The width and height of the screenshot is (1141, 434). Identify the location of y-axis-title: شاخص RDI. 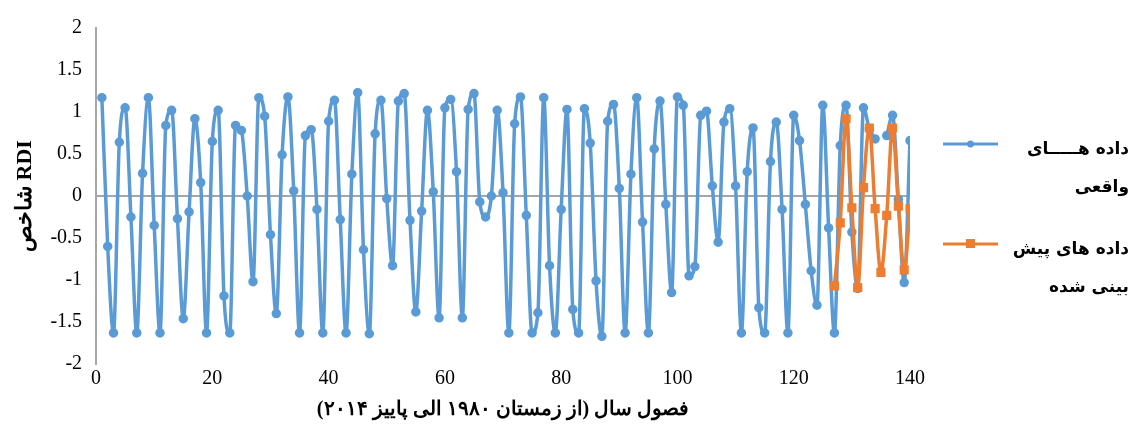
(23, 196).